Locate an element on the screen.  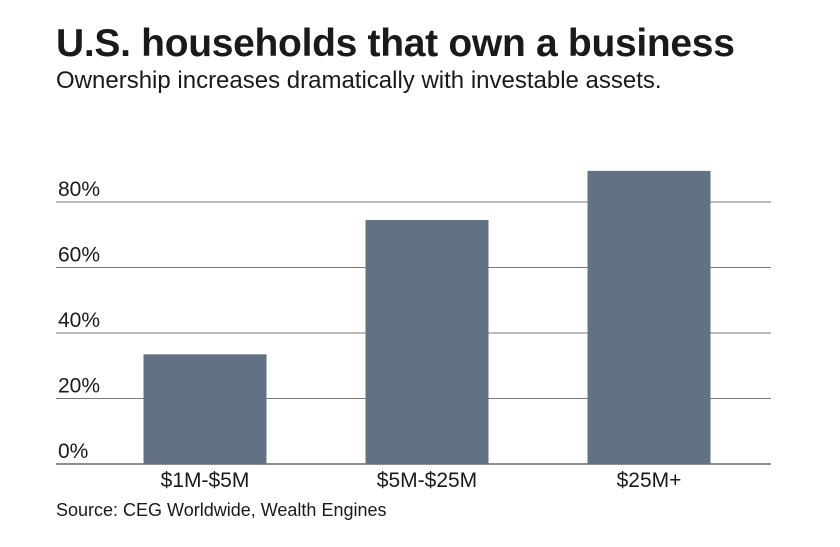
x-axis-labels: $1M-$5M $5M-$25M $25M+ is located at coordinates (421, 480).